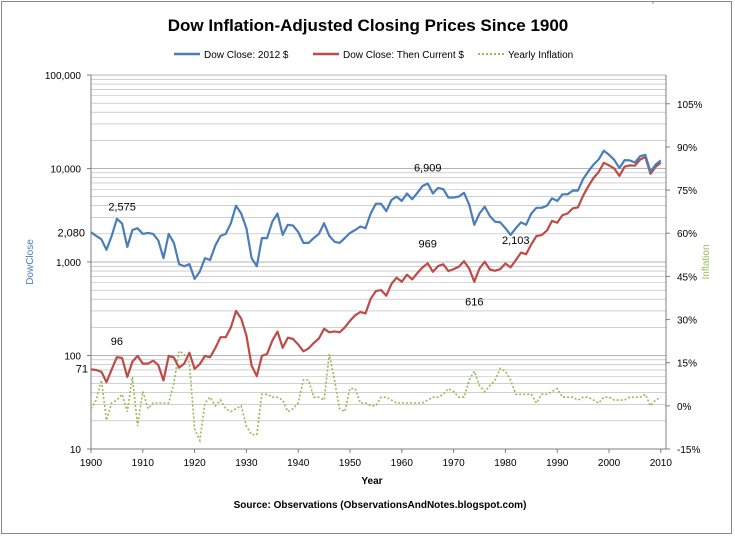 Image resolution: width=735 pixels, height=537 pixels. I want to click on x-tick-label: 2010, so click(661, 463).